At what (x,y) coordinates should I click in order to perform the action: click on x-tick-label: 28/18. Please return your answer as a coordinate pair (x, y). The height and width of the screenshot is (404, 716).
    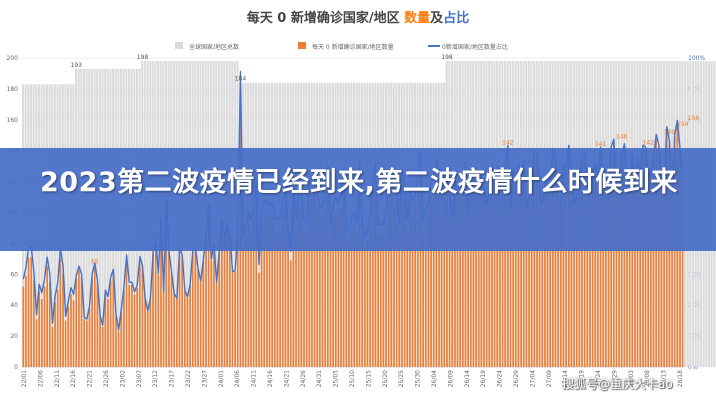
    Looking at the image, I should click on (680, 378).